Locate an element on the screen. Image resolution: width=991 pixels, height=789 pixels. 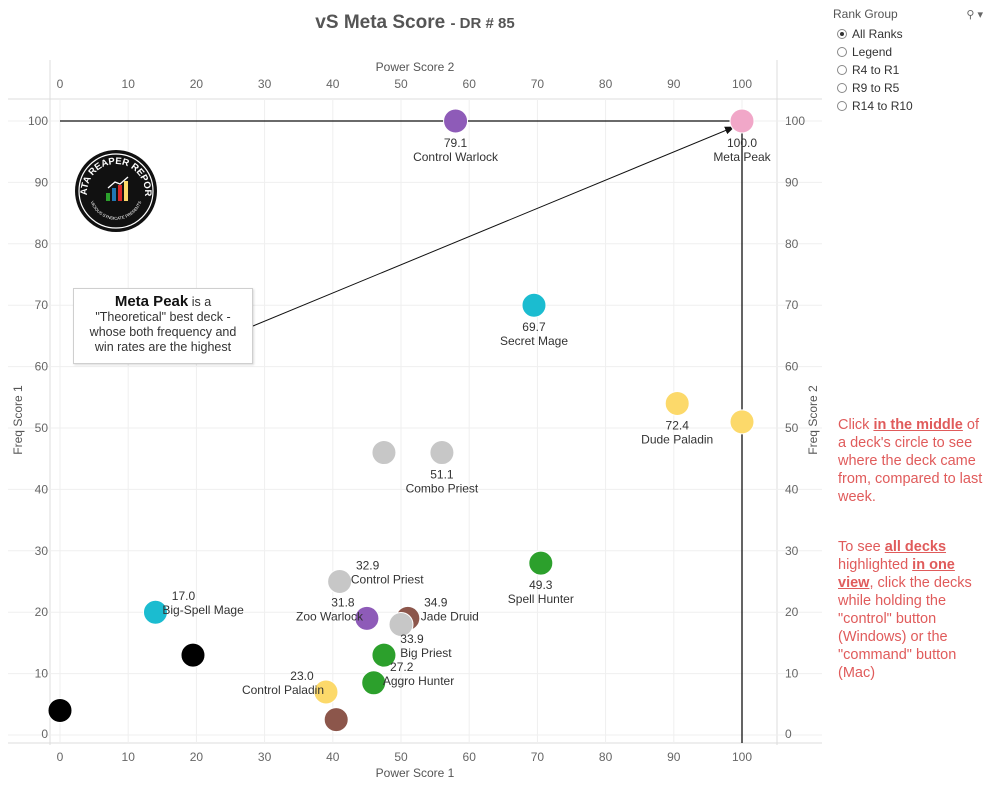
point-score-label: 51.1 is located at coordinates (442, 475).